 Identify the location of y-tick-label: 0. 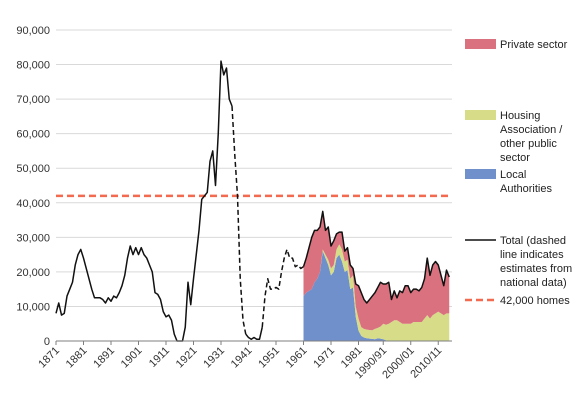
(47, 342).